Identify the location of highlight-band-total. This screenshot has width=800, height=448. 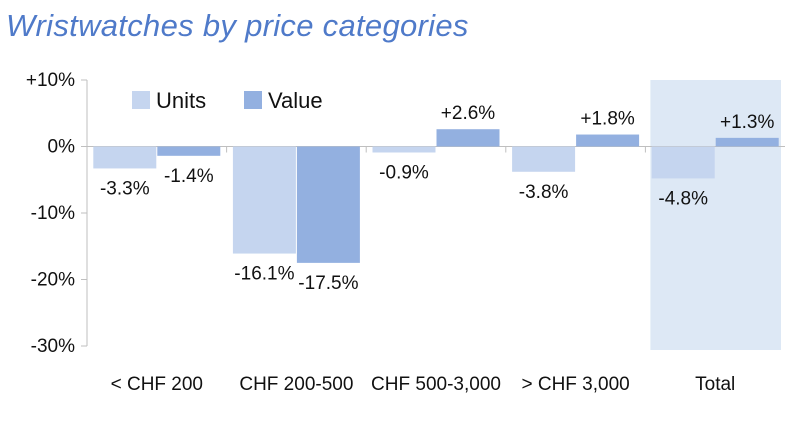
(715, 215).